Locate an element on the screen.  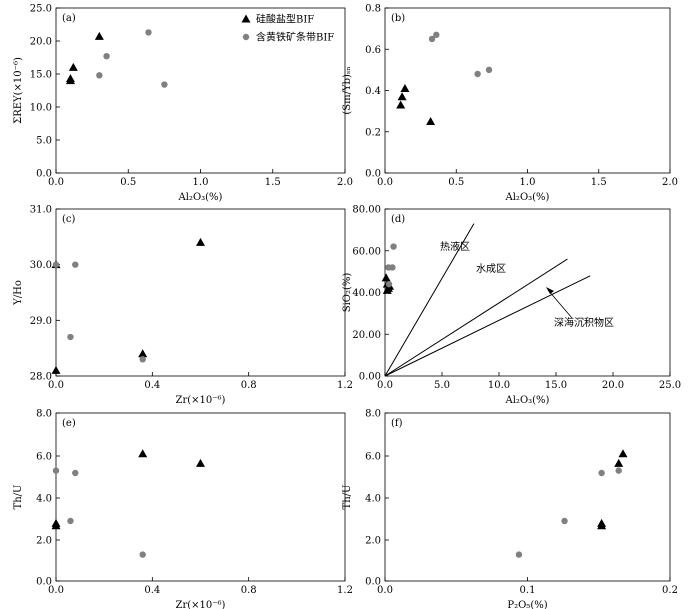
y-tick-label: 60.00 is located at coordinates (366, 251).